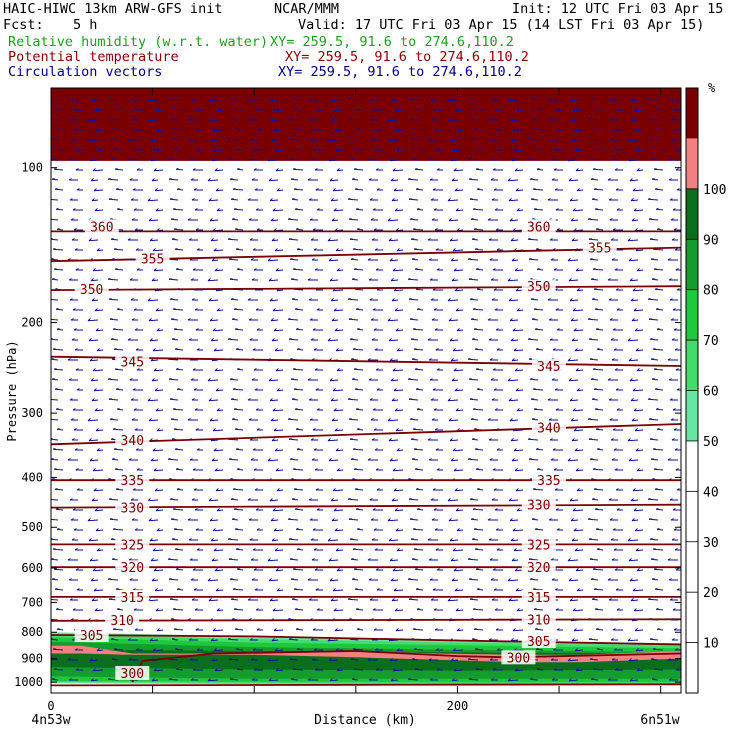 Image resolution: width=740 pixels, height=740 pixels. I want to click on theta-label: 335, so click(548, 481).